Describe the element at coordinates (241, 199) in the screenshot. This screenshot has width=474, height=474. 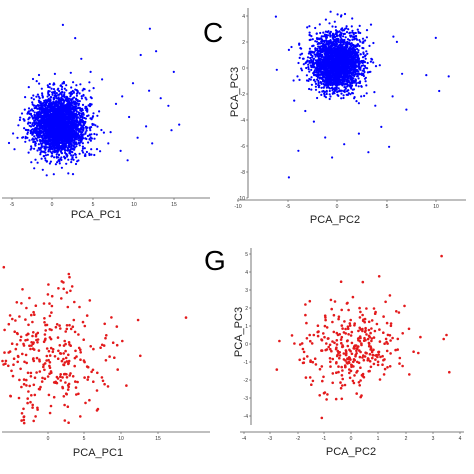
I see `y-tick-label: -10` at that location.